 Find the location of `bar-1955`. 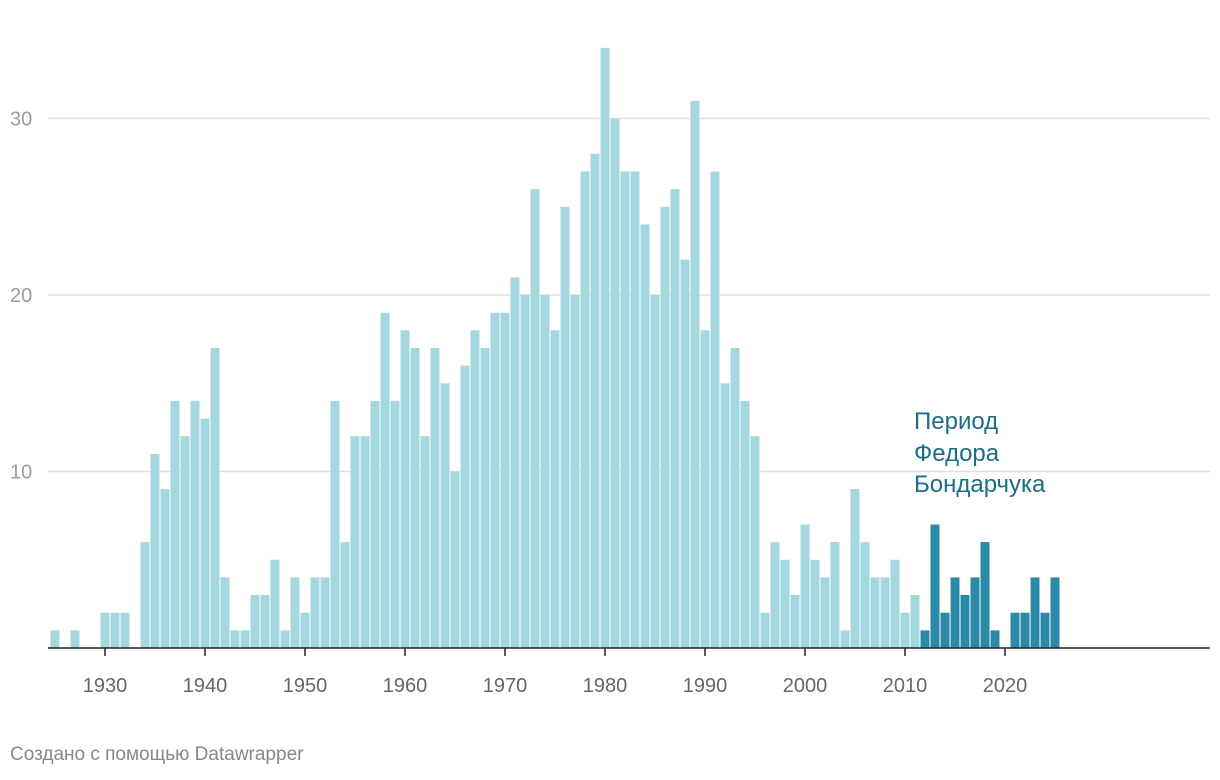

bar-1955 is located at coordinates (355, 542).